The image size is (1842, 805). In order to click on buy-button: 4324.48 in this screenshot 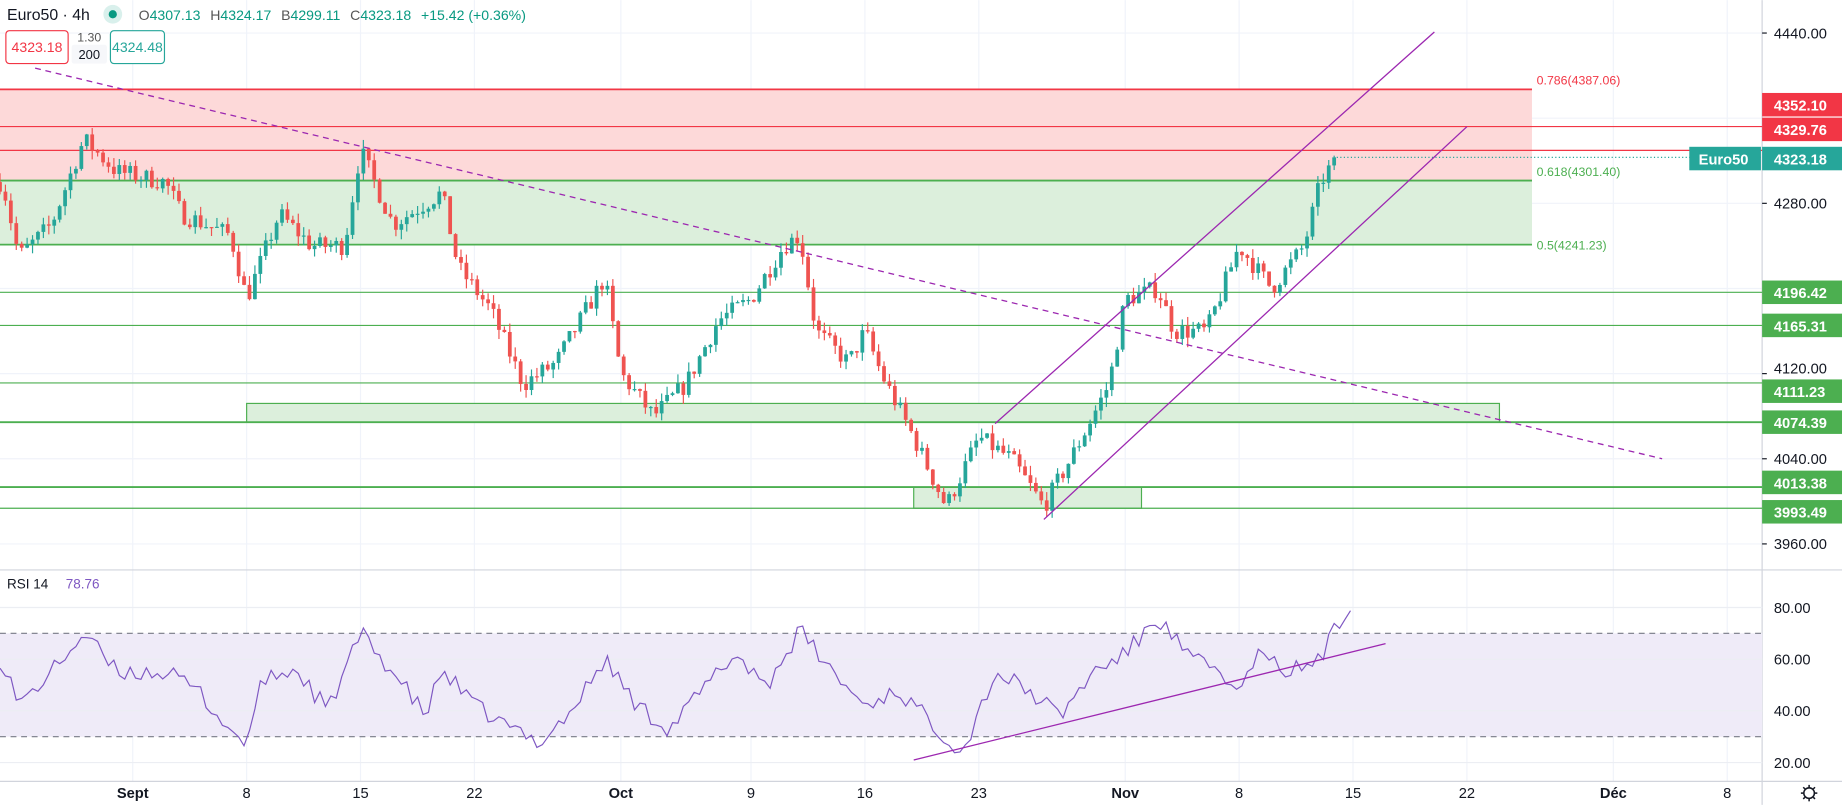, I will do `click(137, 47)`.